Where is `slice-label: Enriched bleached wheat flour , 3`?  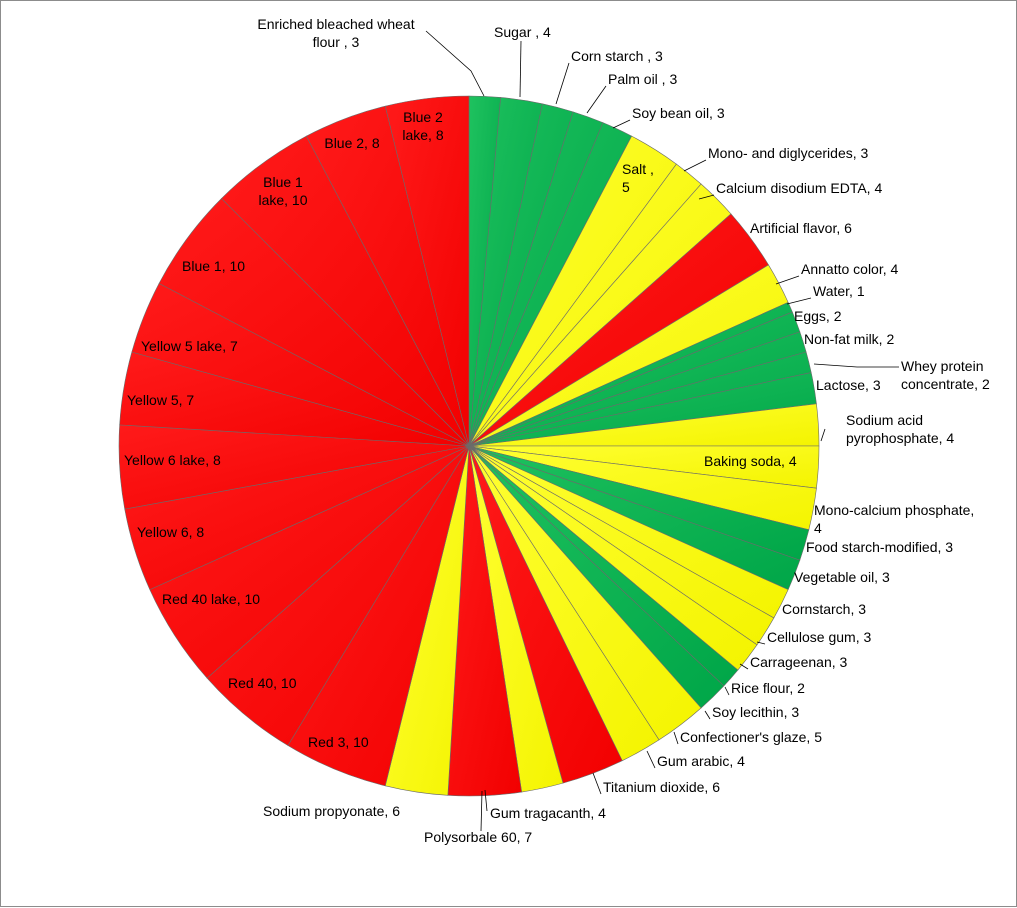
slice-label: Enriched bleached wheat flour , 3 is located at coordinates (335, 33).